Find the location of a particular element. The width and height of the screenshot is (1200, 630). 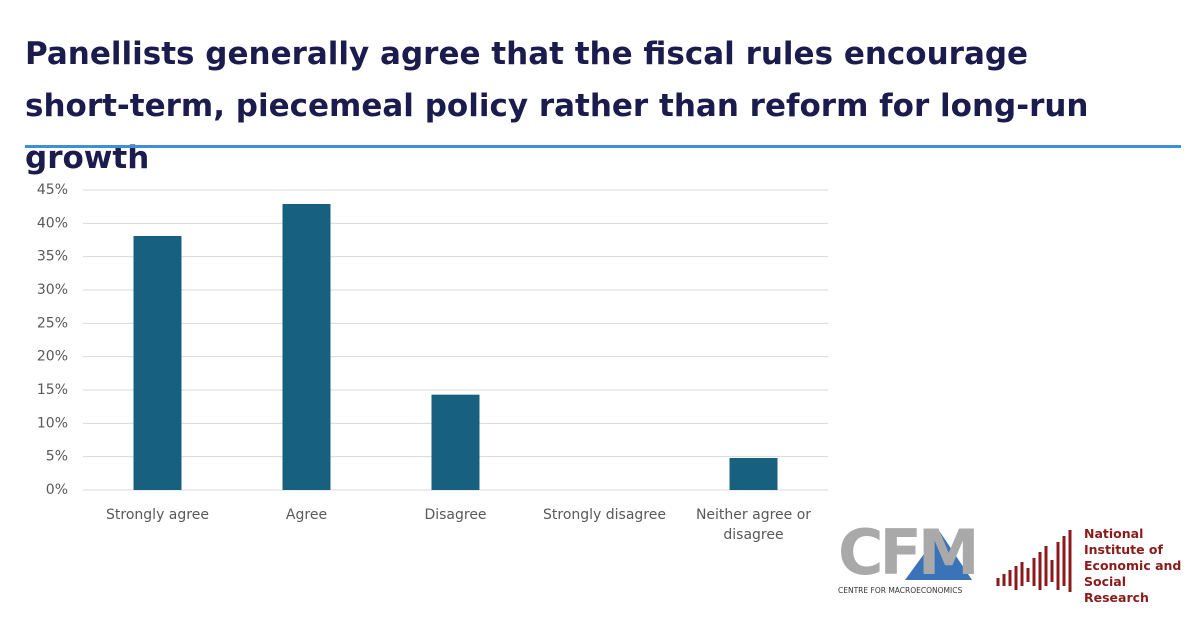

y-tick-label: 5% is located at coordinates (57, 457).